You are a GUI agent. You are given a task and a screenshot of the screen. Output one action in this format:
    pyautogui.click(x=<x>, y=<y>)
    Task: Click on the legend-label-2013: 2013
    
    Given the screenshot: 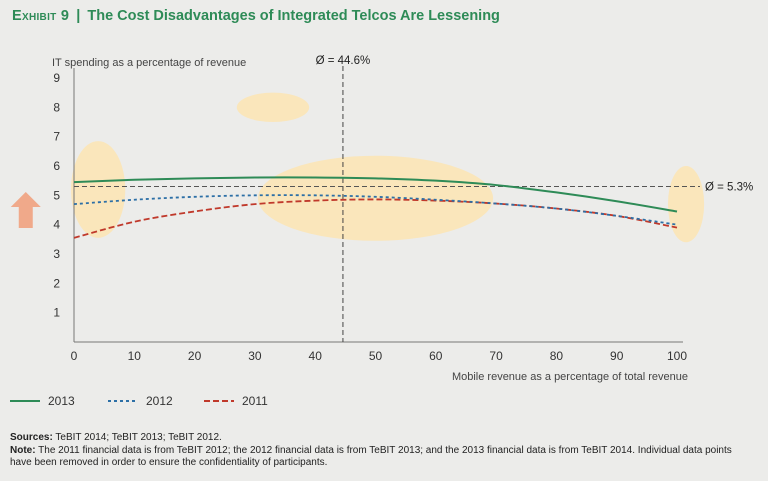 What is the action you would take?
    pyautogui.click(x=61, y=401)
    